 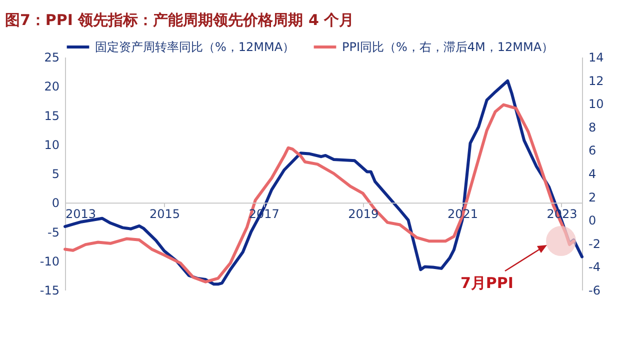 I want to click on y2-tick-label: 12, so click(x=596, y=81).